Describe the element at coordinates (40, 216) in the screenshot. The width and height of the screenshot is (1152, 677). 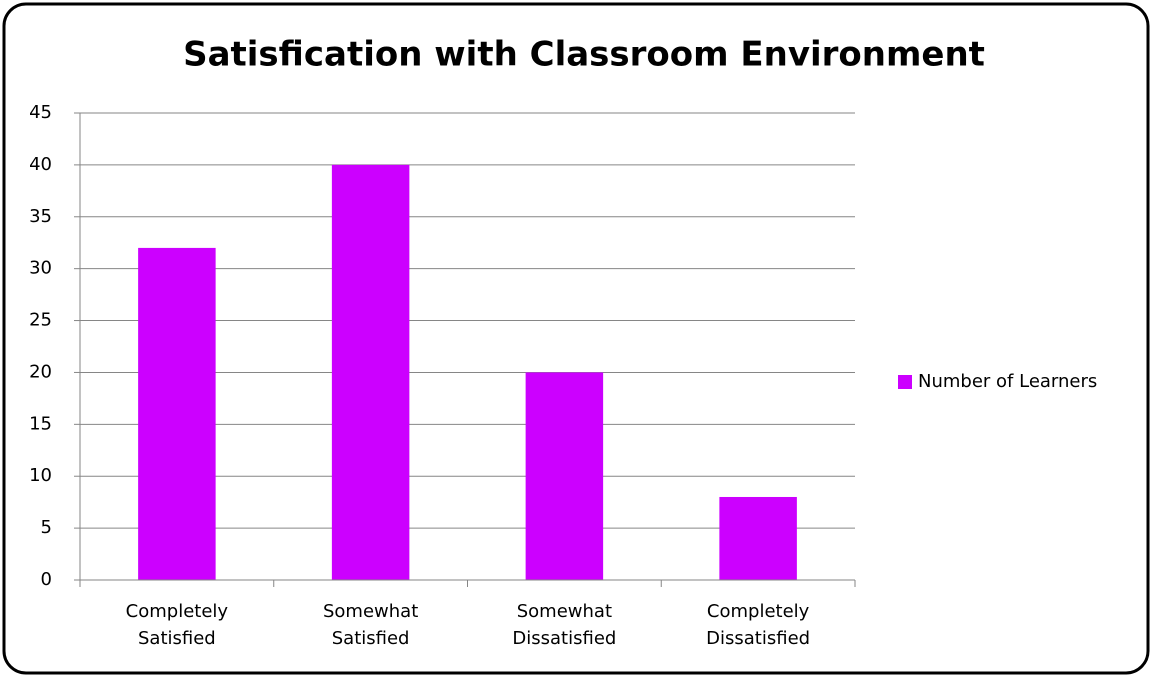
I see `y-tick-label: 35` at that location.